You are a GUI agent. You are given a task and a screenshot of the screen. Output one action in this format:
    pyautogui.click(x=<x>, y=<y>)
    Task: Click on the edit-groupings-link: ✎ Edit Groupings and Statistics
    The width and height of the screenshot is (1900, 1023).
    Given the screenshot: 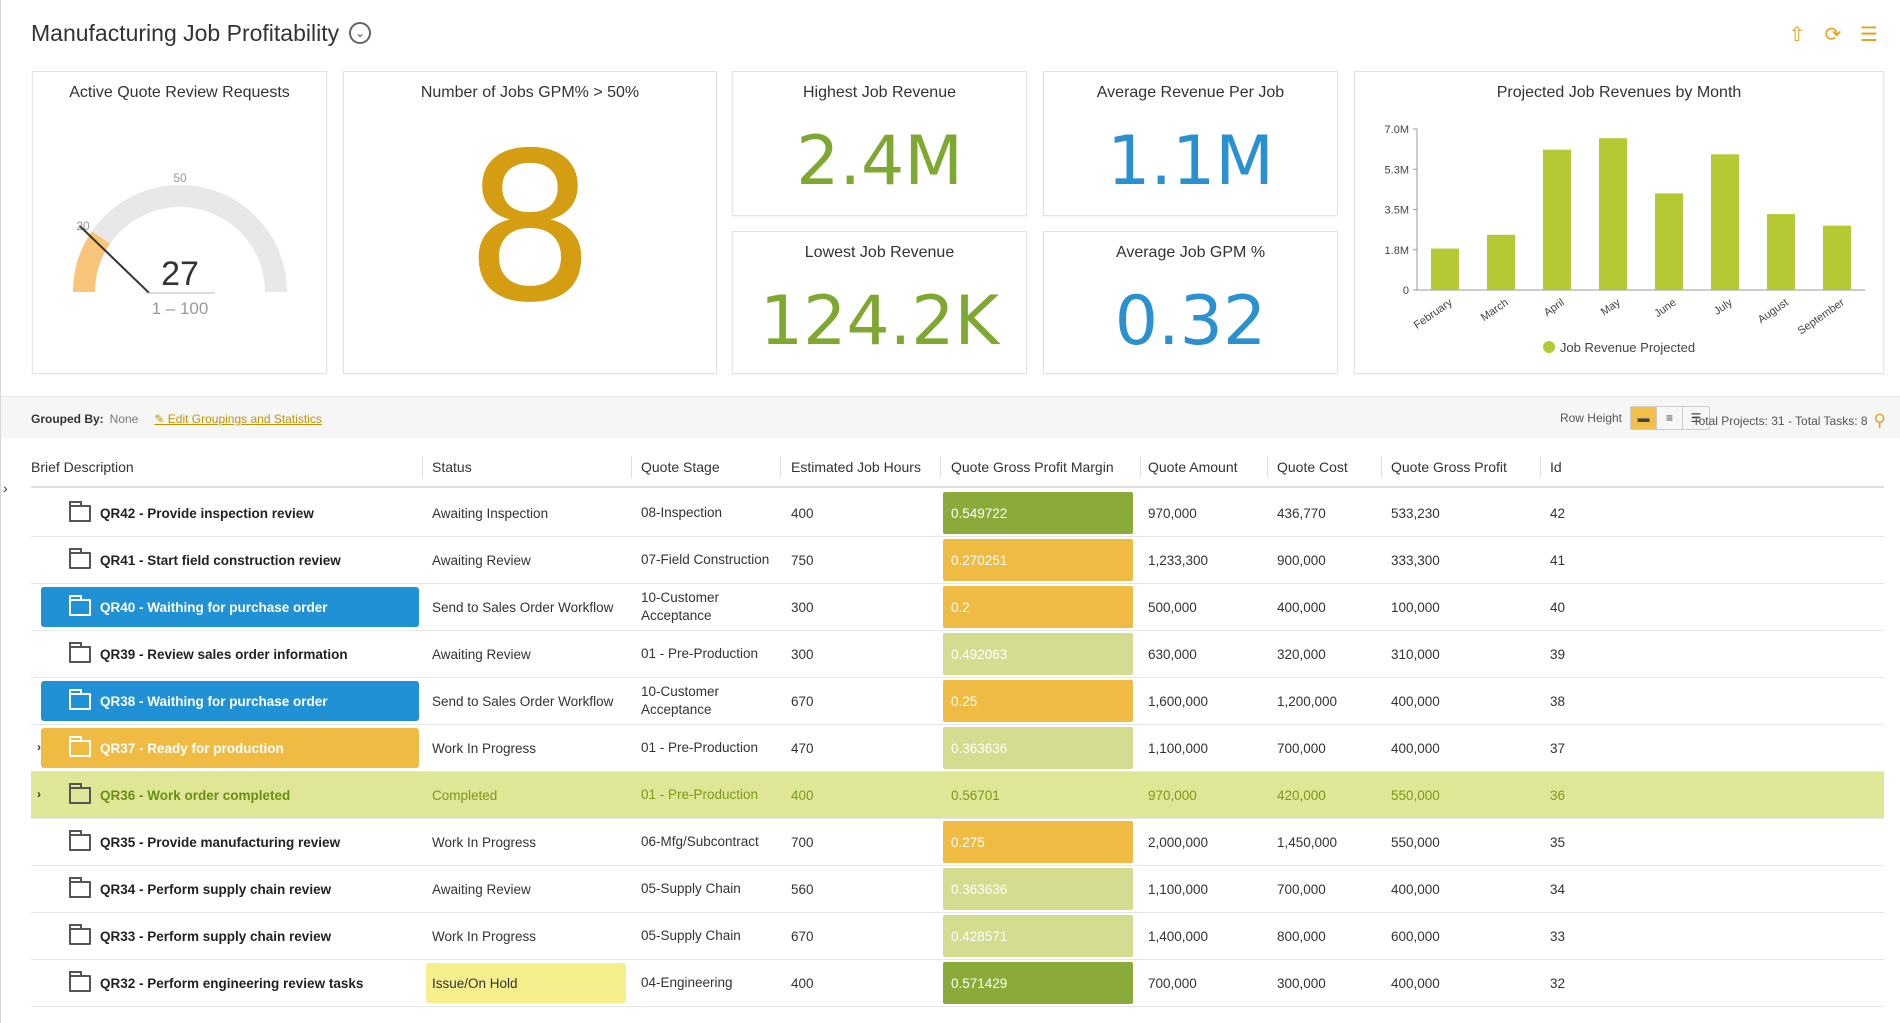 What is the action you would take?
    pyautogui.click(x=237, y=419)
    